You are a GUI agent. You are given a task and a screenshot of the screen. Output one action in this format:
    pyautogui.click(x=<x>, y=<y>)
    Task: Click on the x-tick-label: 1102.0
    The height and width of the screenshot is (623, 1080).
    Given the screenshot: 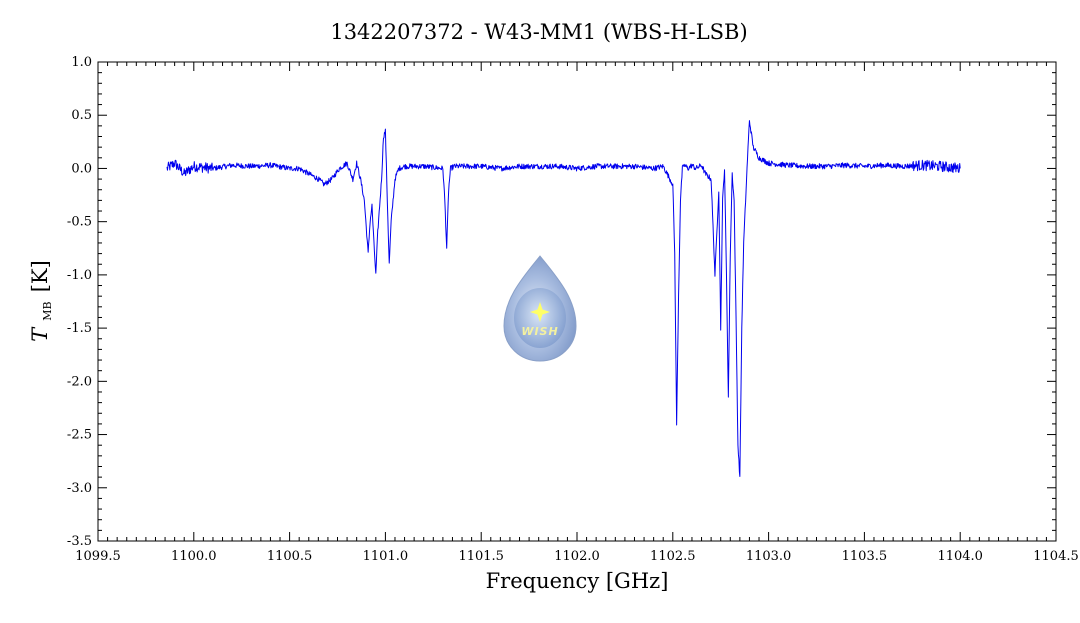 What is the action you would take?
    pyautogui.click(x=577, y=556)
    